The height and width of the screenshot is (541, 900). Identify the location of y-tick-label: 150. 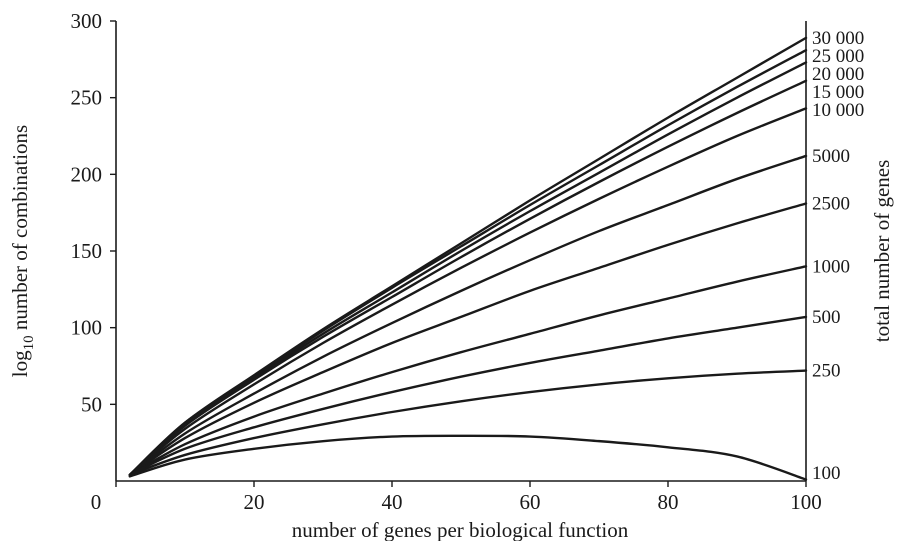
(87, 251).